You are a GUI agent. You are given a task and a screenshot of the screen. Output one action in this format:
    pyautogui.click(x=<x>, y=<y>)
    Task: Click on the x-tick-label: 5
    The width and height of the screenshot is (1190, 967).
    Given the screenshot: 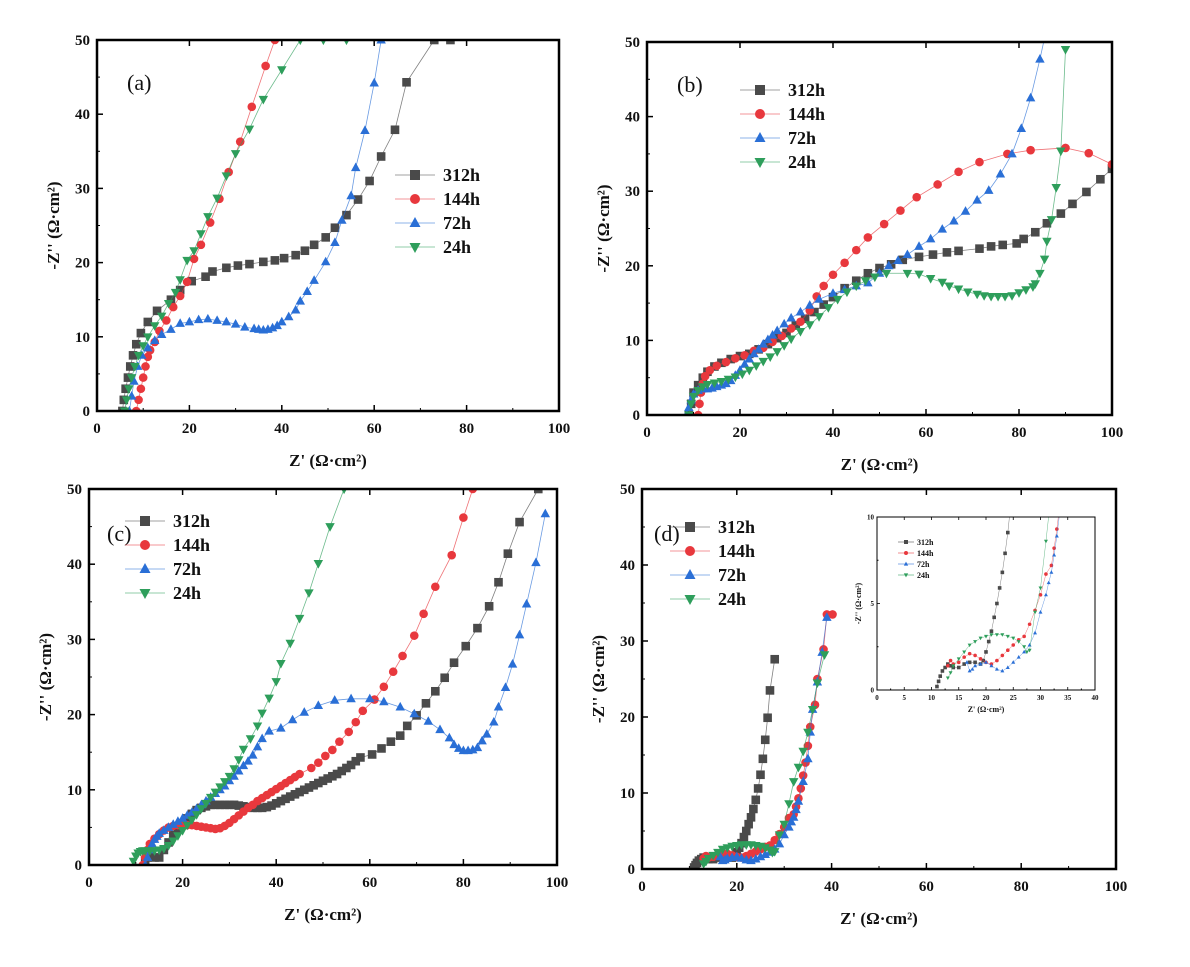 What is the action you would take?
    pyautogui.click(x=905, y=698)
    